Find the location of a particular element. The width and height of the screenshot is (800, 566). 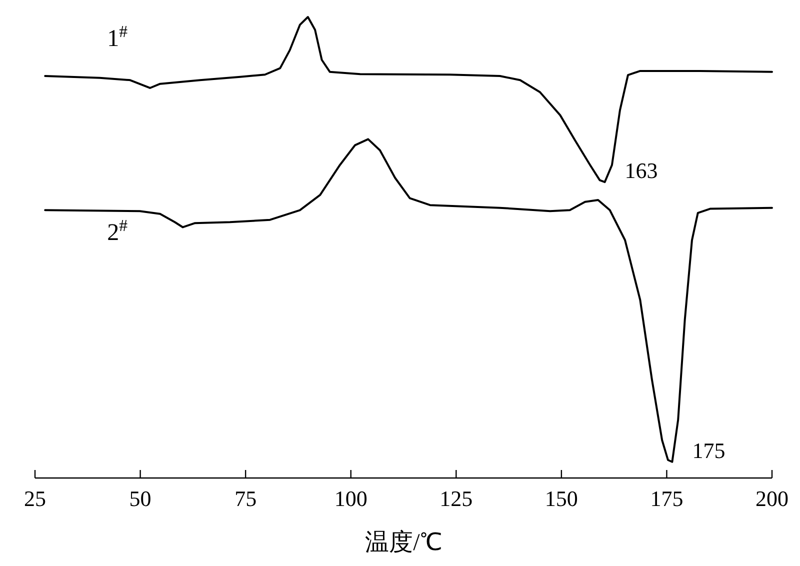

x-axis-title: 温度/℃ is located at coordinates (403, 542).